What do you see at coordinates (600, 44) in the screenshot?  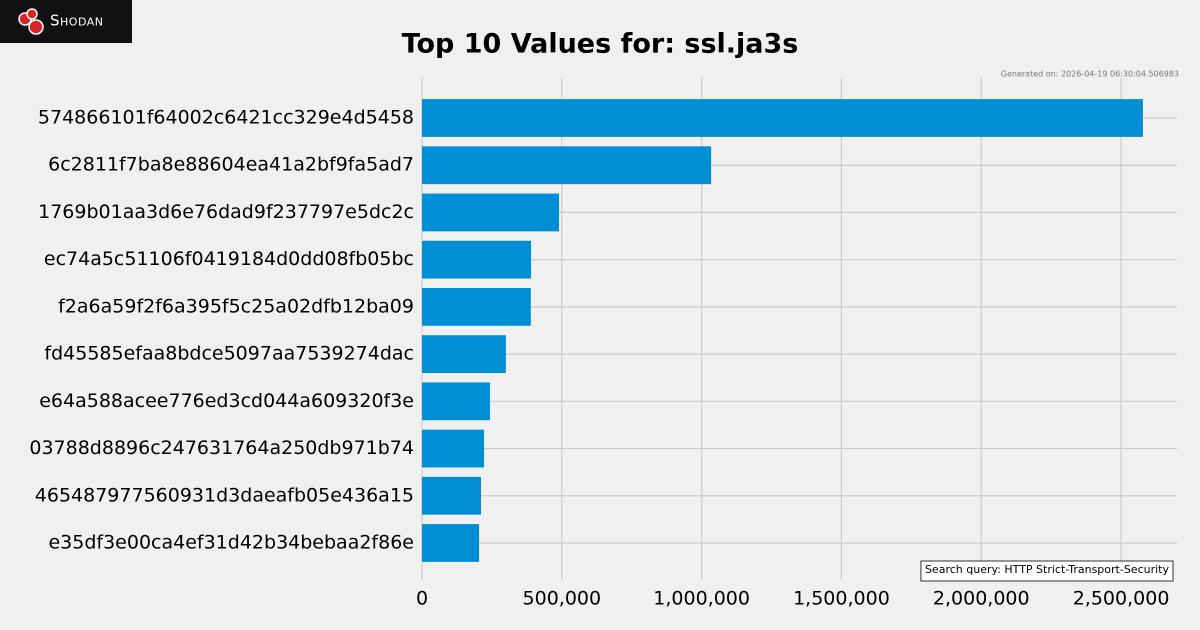 I see `chart-title: Top 10 Values for: ssl.ja3s` at bounding box center [600, 44].